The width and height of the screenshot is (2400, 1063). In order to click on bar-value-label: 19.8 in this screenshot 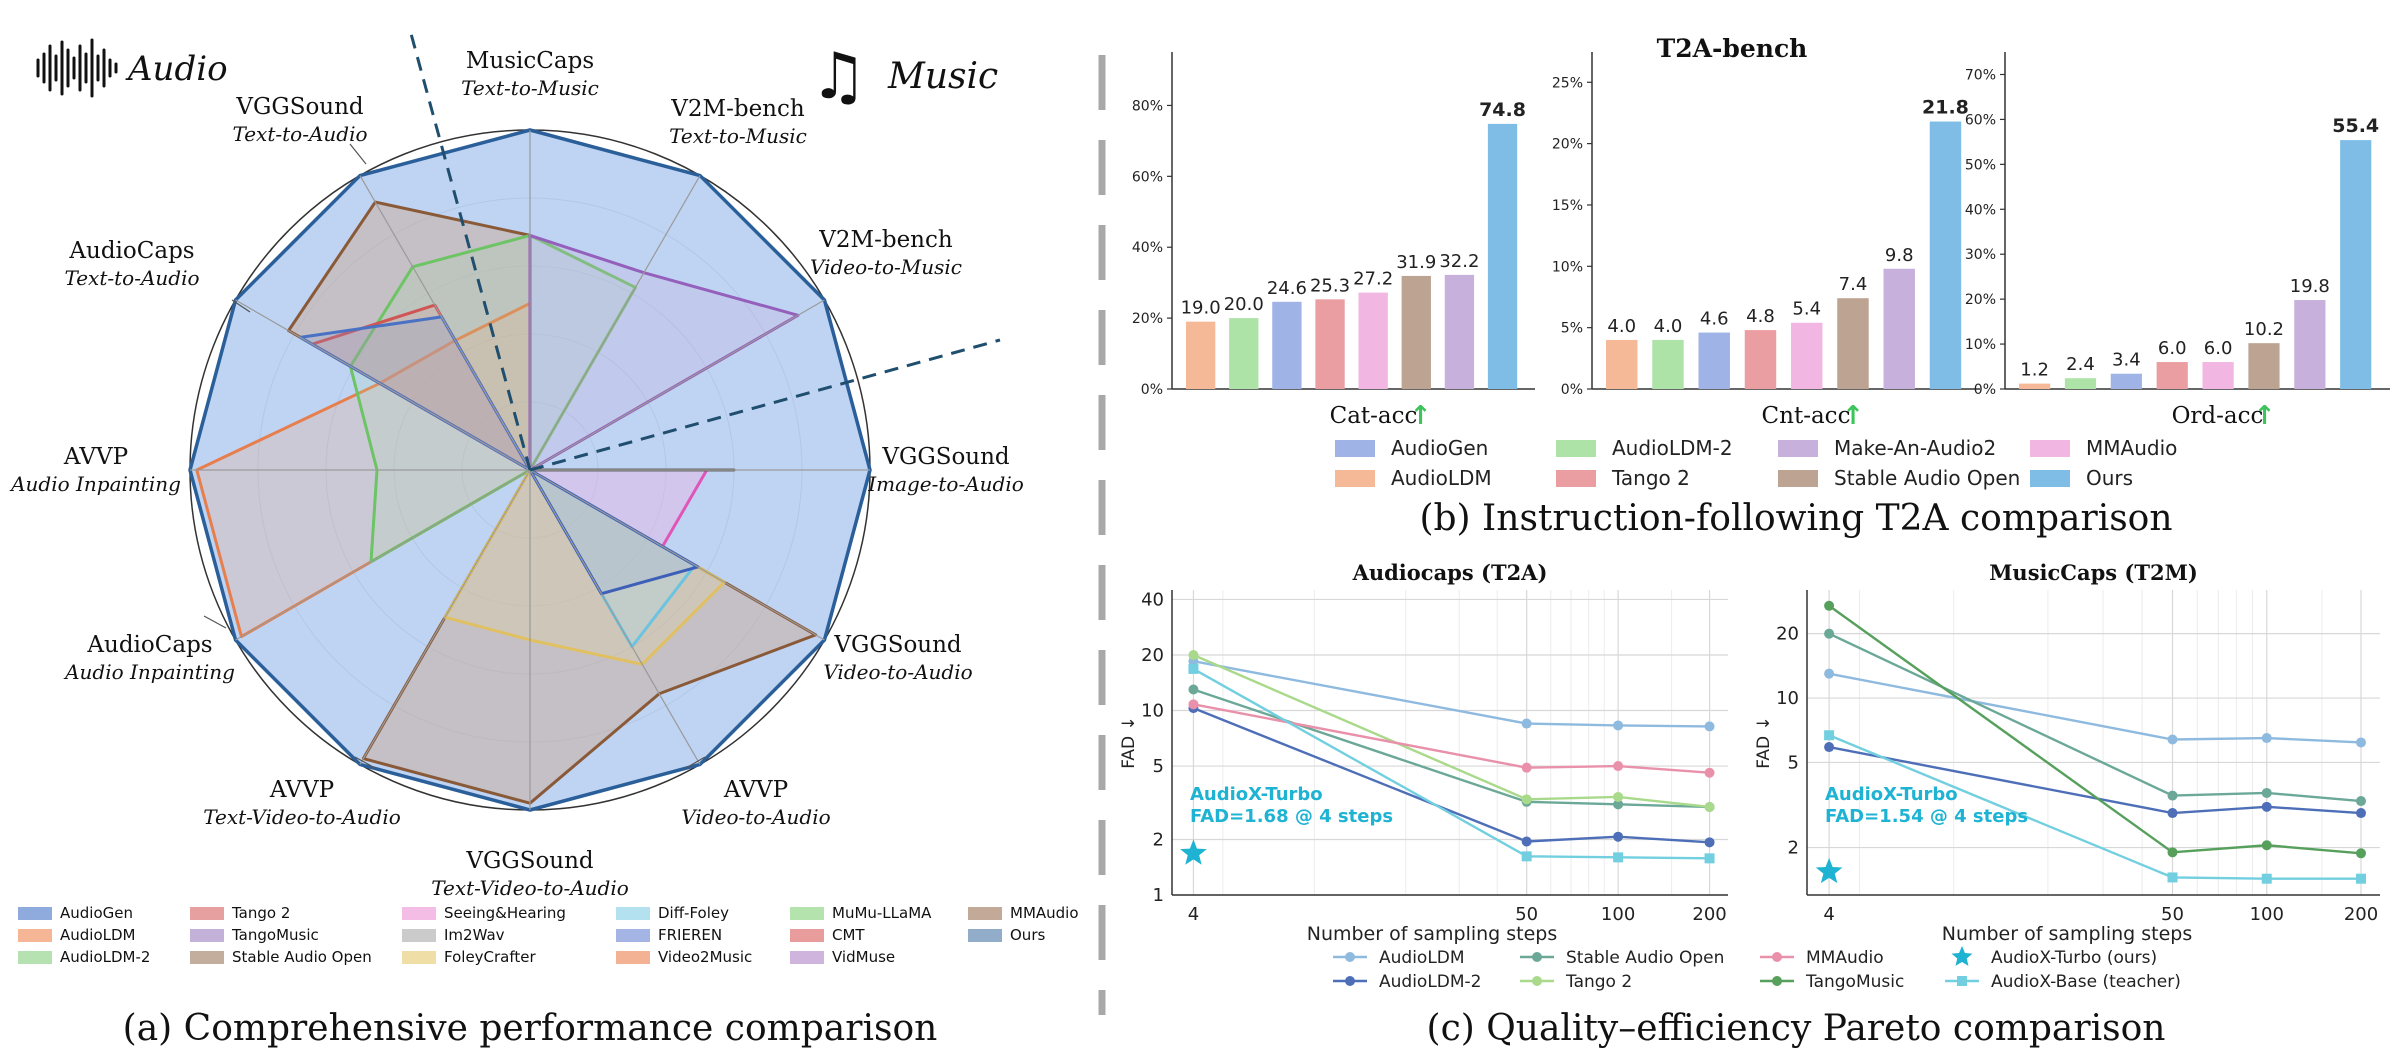, I will do `click(2310, 286)`.